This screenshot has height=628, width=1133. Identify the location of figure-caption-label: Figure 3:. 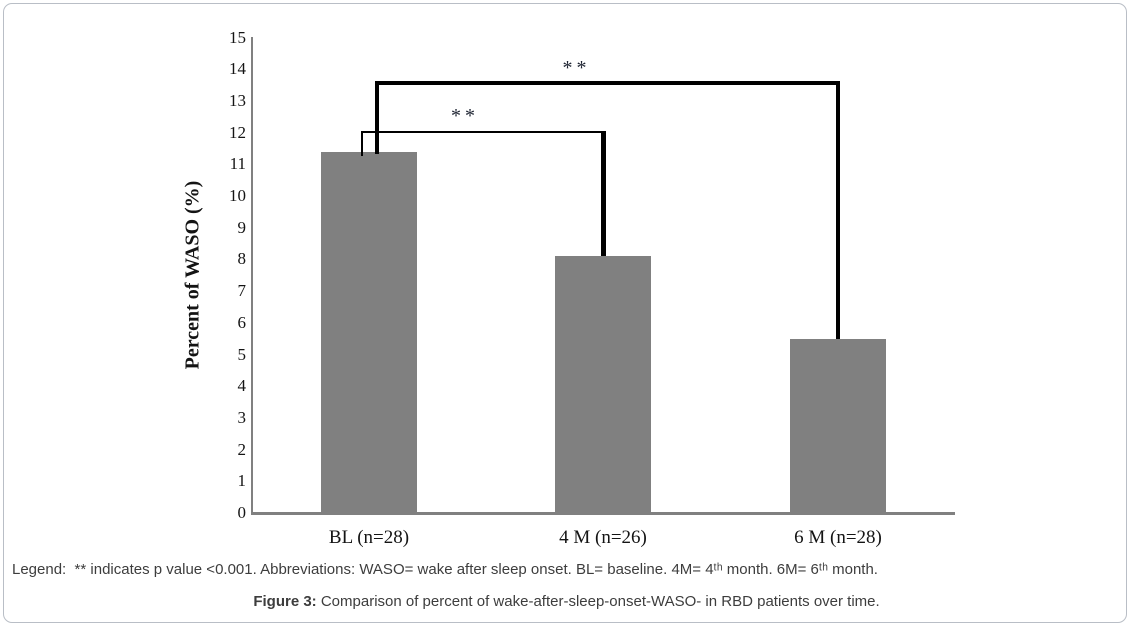
(285, 601).